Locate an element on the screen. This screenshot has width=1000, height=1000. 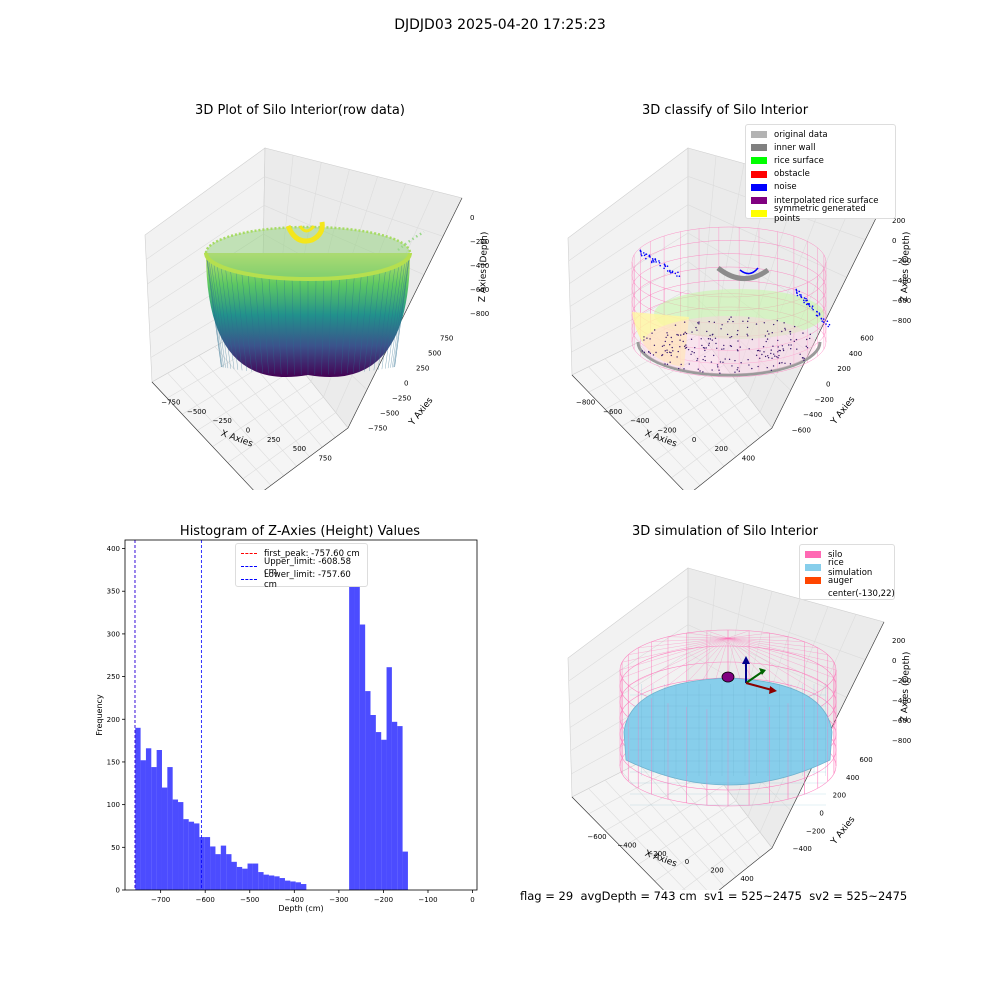
classify-z-tick-label: −200 is located at coordinates (901, 261).